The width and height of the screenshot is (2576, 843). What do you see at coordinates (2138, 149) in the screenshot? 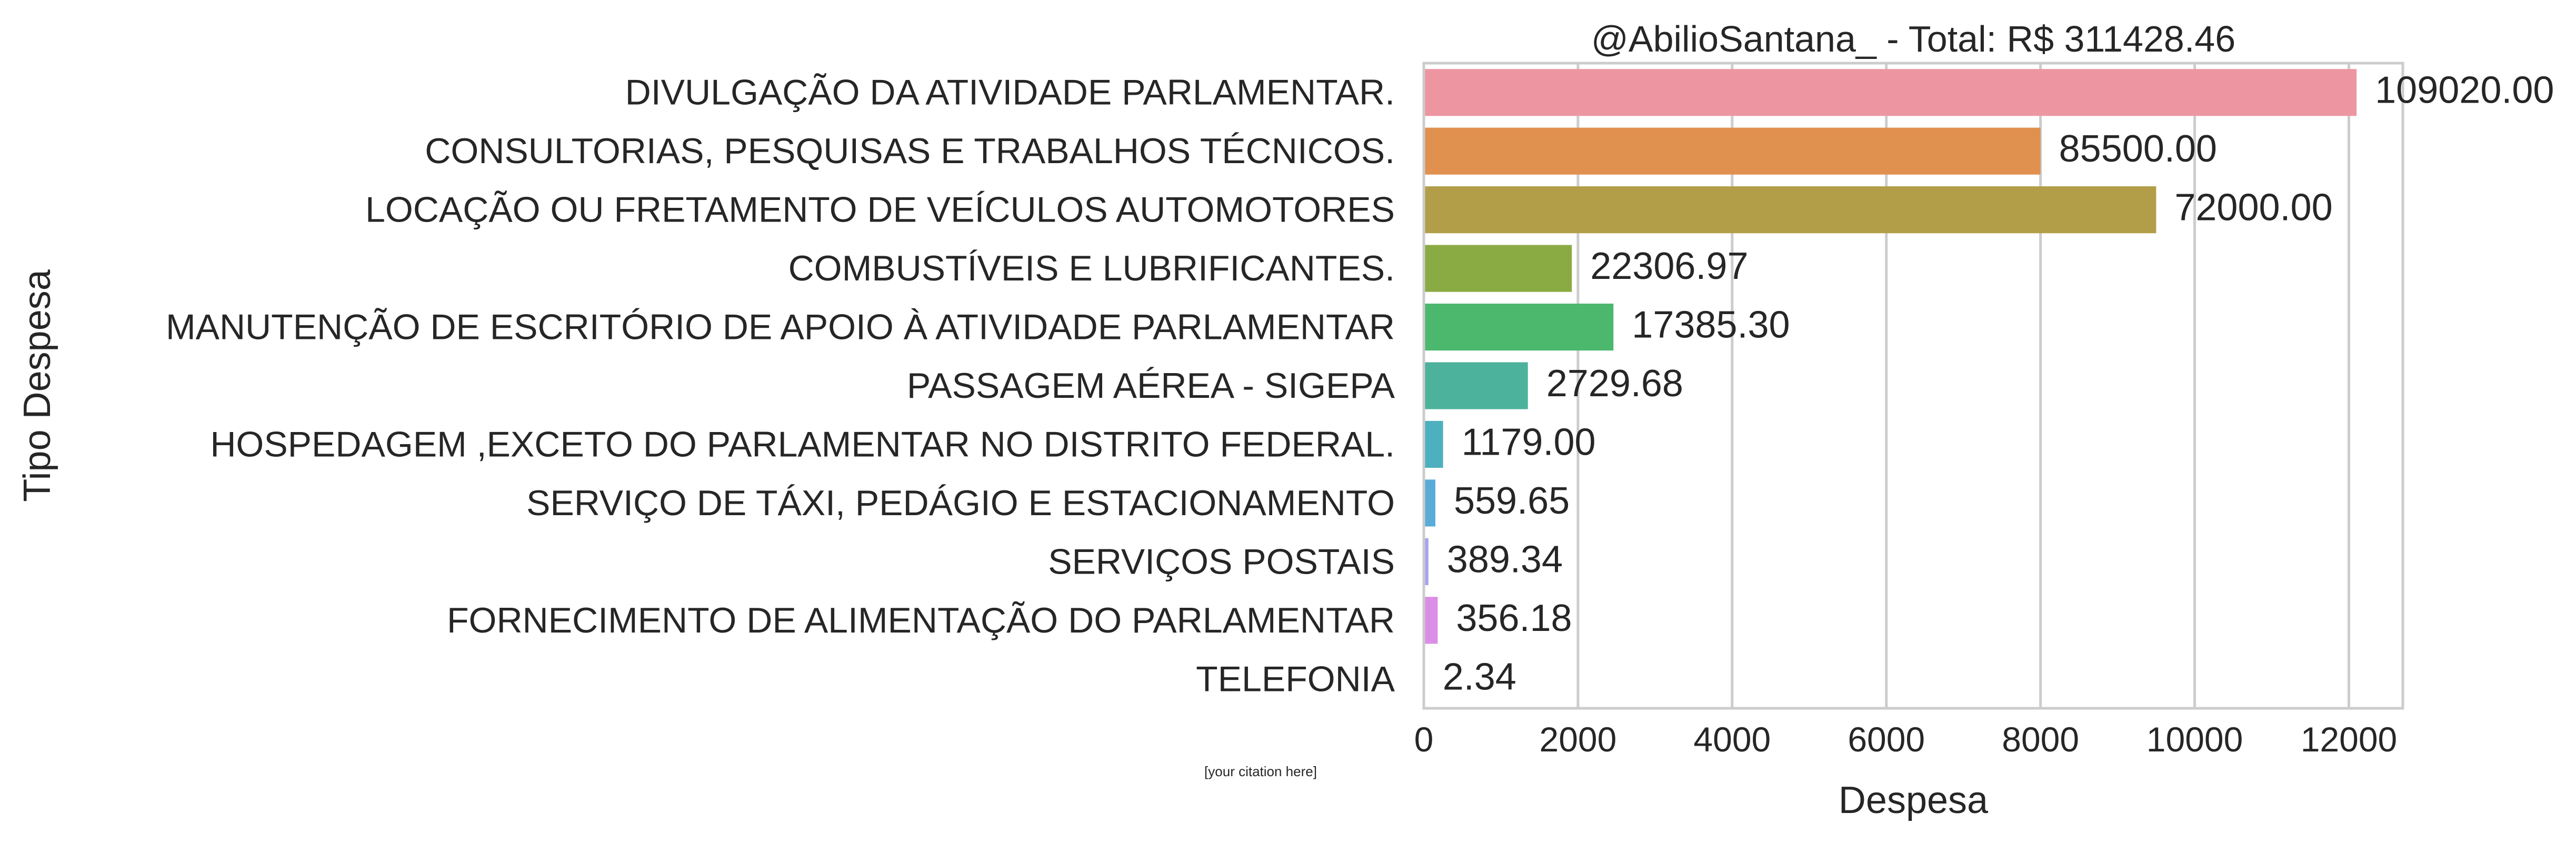
I see `data-label: 85500.00` at bounding box center [2138, 149].